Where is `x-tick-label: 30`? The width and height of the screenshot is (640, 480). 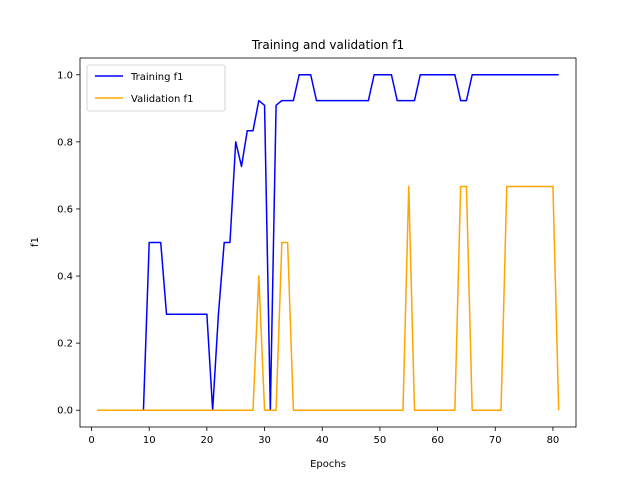 x-tick-label: 30 is located at coordinates (264, 440).